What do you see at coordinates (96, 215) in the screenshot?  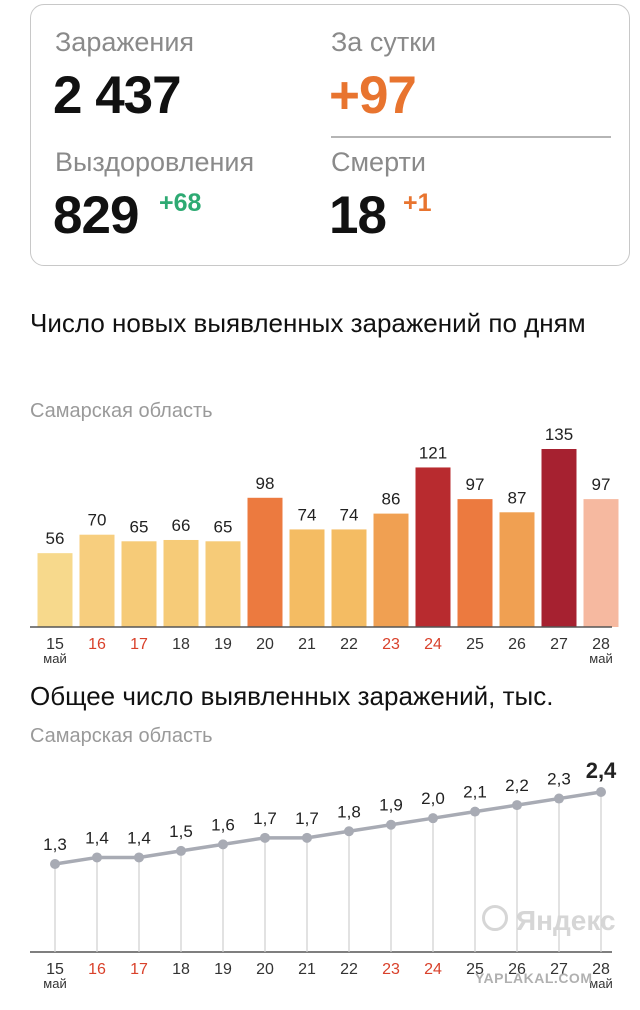 I see `recoveries-value: 829` at bounding box center [96, 215].